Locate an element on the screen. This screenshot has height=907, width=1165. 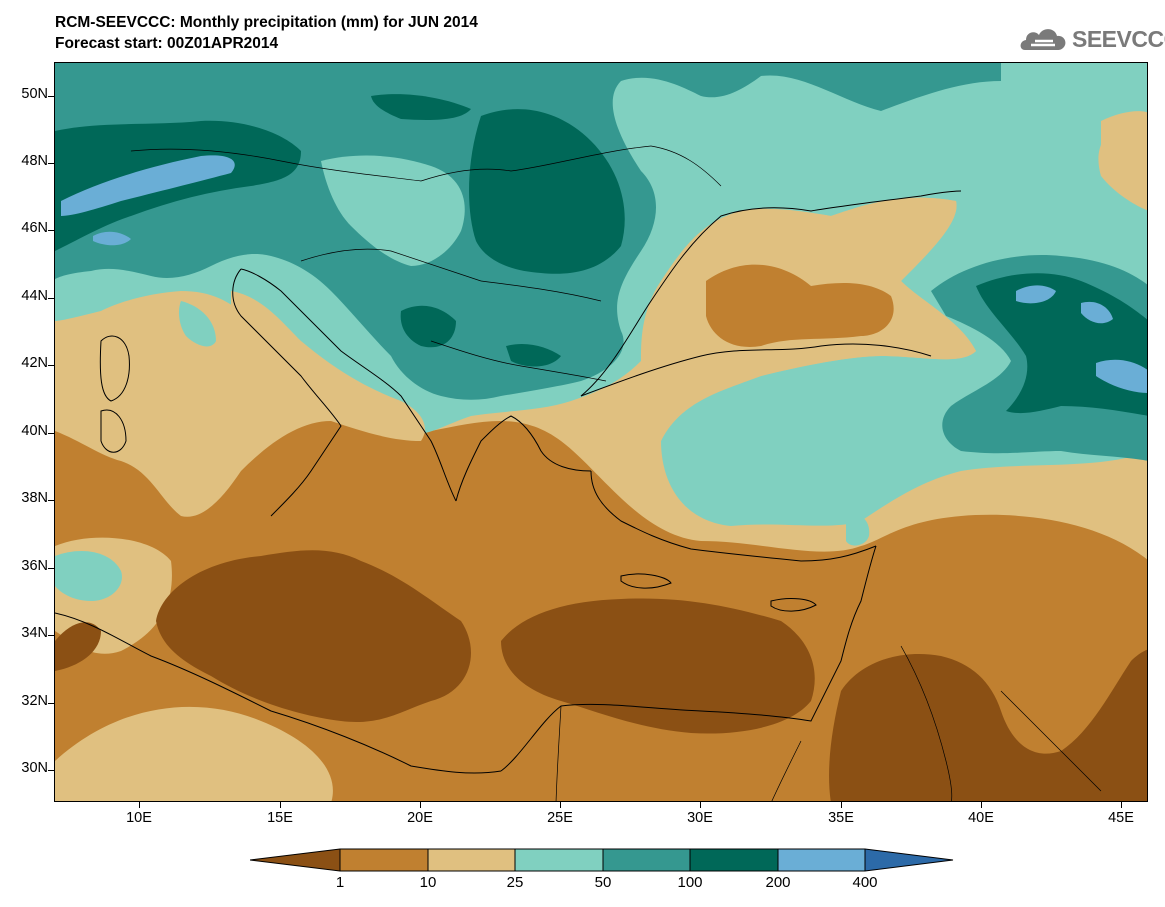
logo-text: SEEVCCC is located at coordinates (1118, 39).